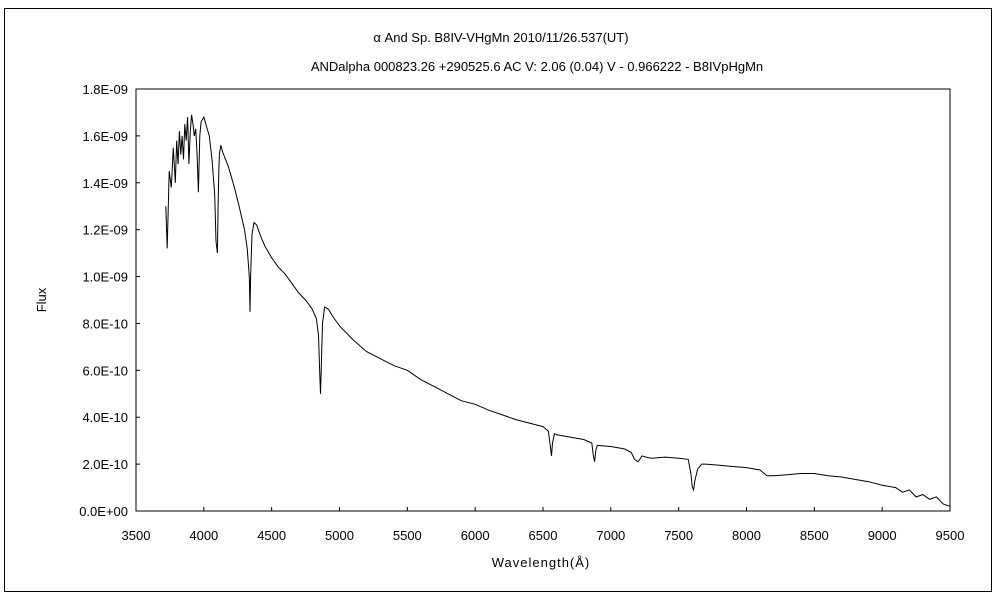  I want to click on x-tick-label: 6000, so click(475, 535).